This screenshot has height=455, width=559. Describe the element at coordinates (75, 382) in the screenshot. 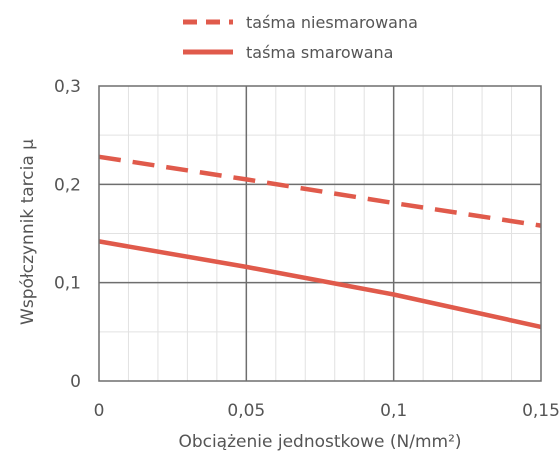

I see `y-tick-label: 0` at that location.